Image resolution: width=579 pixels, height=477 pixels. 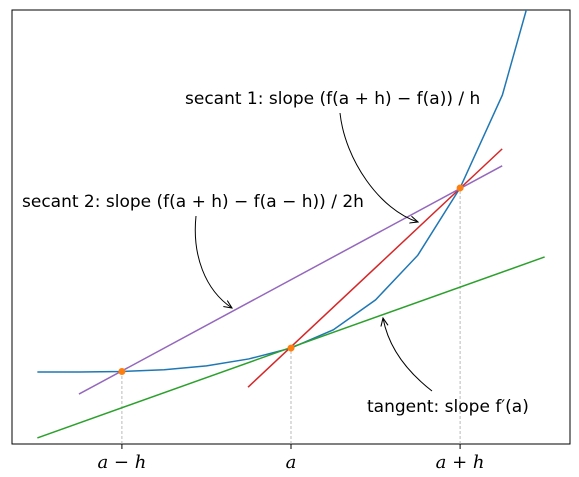 I want to click on x-tick-label: a − h, so click(x=121, y=462).